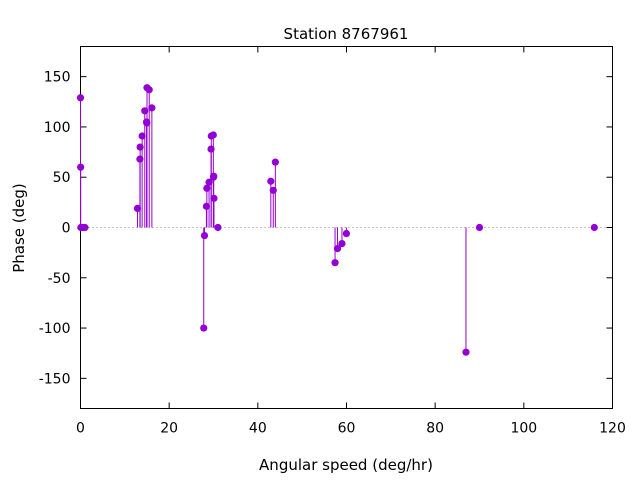 Image resolution: width=640 pixels, height=480 pixels. Describe the element at coordinates (347, 429) in the screenshot. I see `x-tick-label: 60` at that location.